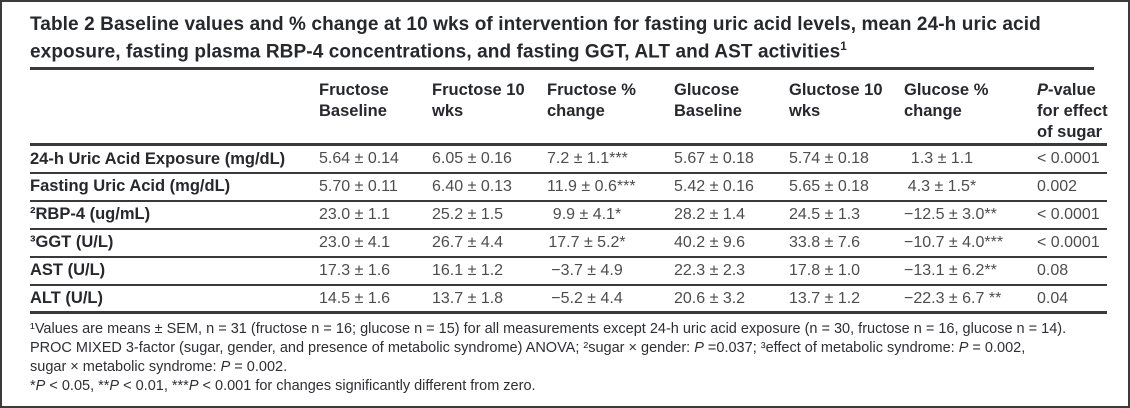 Image resolution: width=1130 pixels, height=408 pixels. What do you see at coordinates (731, 299) in the screenshot?
I see `table-cell: 20.6 ± 3.2` at bounding box center [731, 299].